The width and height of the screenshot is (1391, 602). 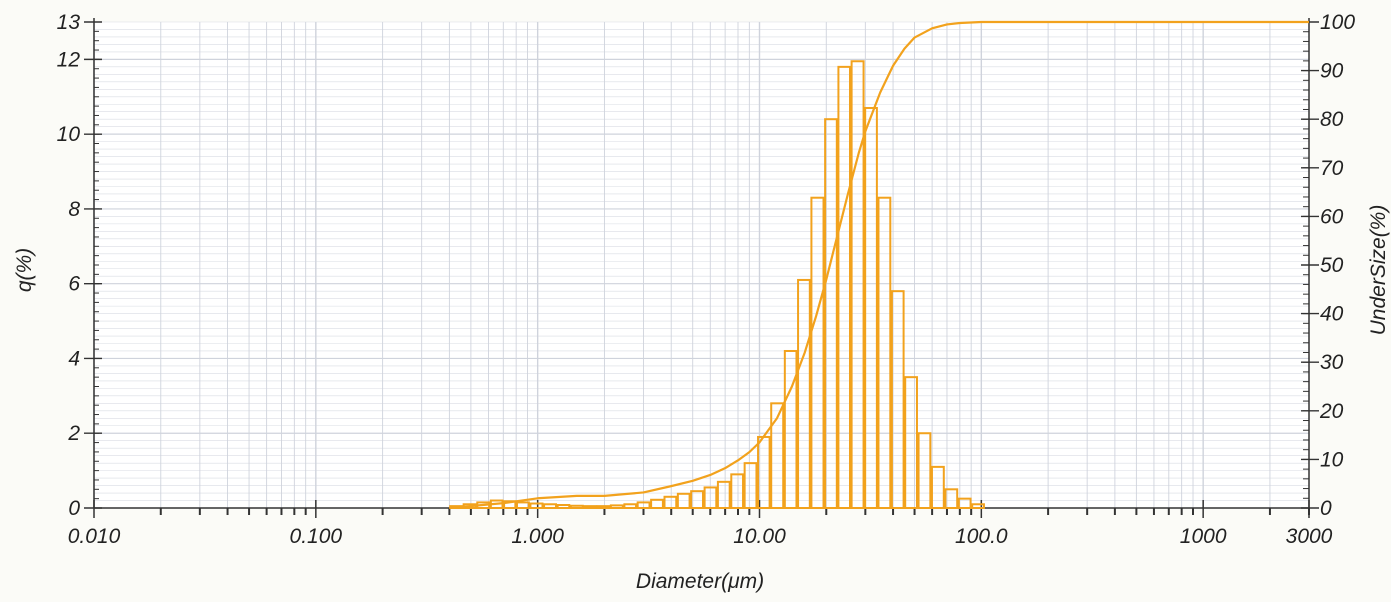 What do you see at coordinates (1332, 71) in the screenshot?
I see `y-right-tick-label: 90` at bounding box center [1332, 71].